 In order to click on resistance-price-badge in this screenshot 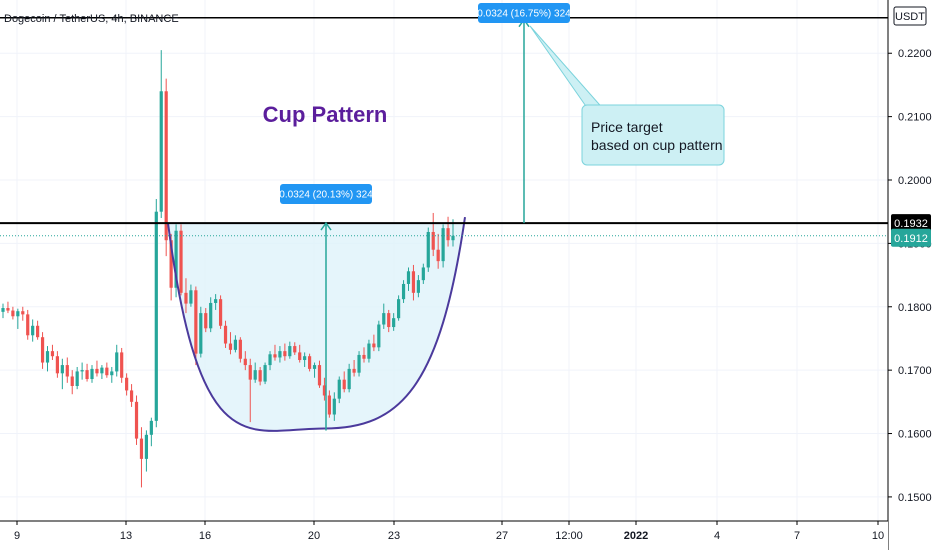, I will do `click(911, 223)`.